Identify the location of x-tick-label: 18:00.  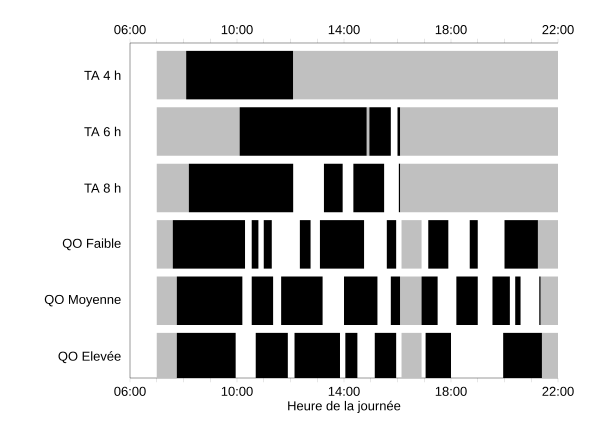
(451, 391).